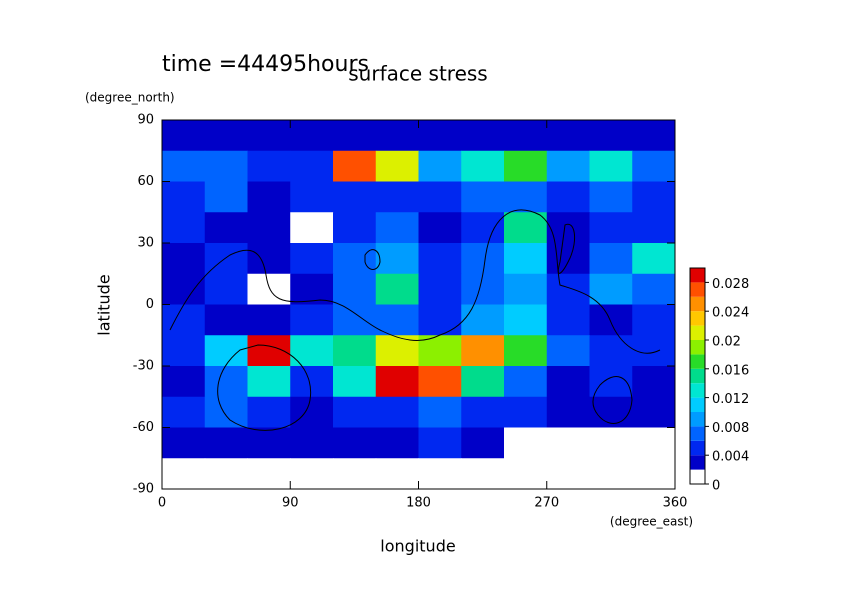 This screenshot has width=842, height=595. What do you see at coordinates (143, 427) in the screenshot?
I see `y-tick-label: -60` at bounding box center [143, 427].